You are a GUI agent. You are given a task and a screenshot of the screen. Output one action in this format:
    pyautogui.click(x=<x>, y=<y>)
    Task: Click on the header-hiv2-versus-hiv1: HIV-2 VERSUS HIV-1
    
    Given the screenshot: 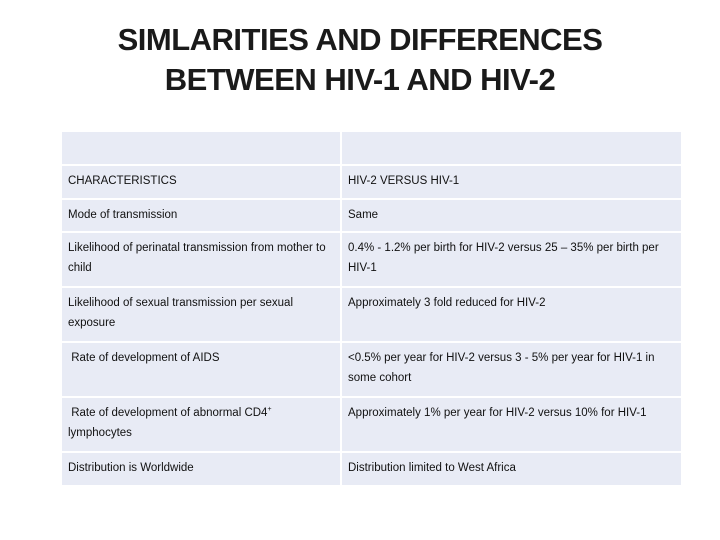 What is the action you would take?
    pyautogui.click(x=511, y=182)
    